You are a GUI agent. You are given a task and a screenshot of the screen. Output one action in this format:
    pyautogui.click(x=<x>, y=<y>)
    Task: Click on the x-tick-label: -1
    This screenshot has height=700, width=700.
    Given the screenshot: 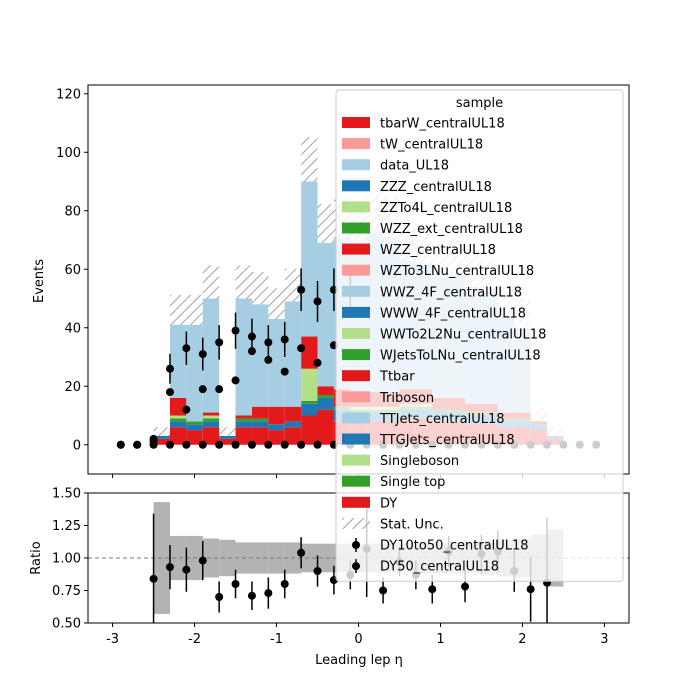 What is the action you would take?
    pyautogui.click(x=276, y=639)
    